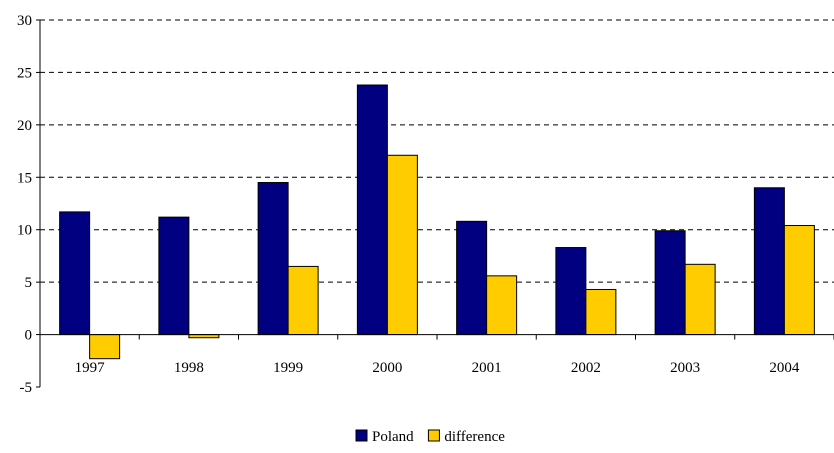 This screenshot has height=453, width=834. What do you see at coordinates (474, 437) in the screenshot?
I see `legend-label-difference: difference` at bounding box center [474, 437].